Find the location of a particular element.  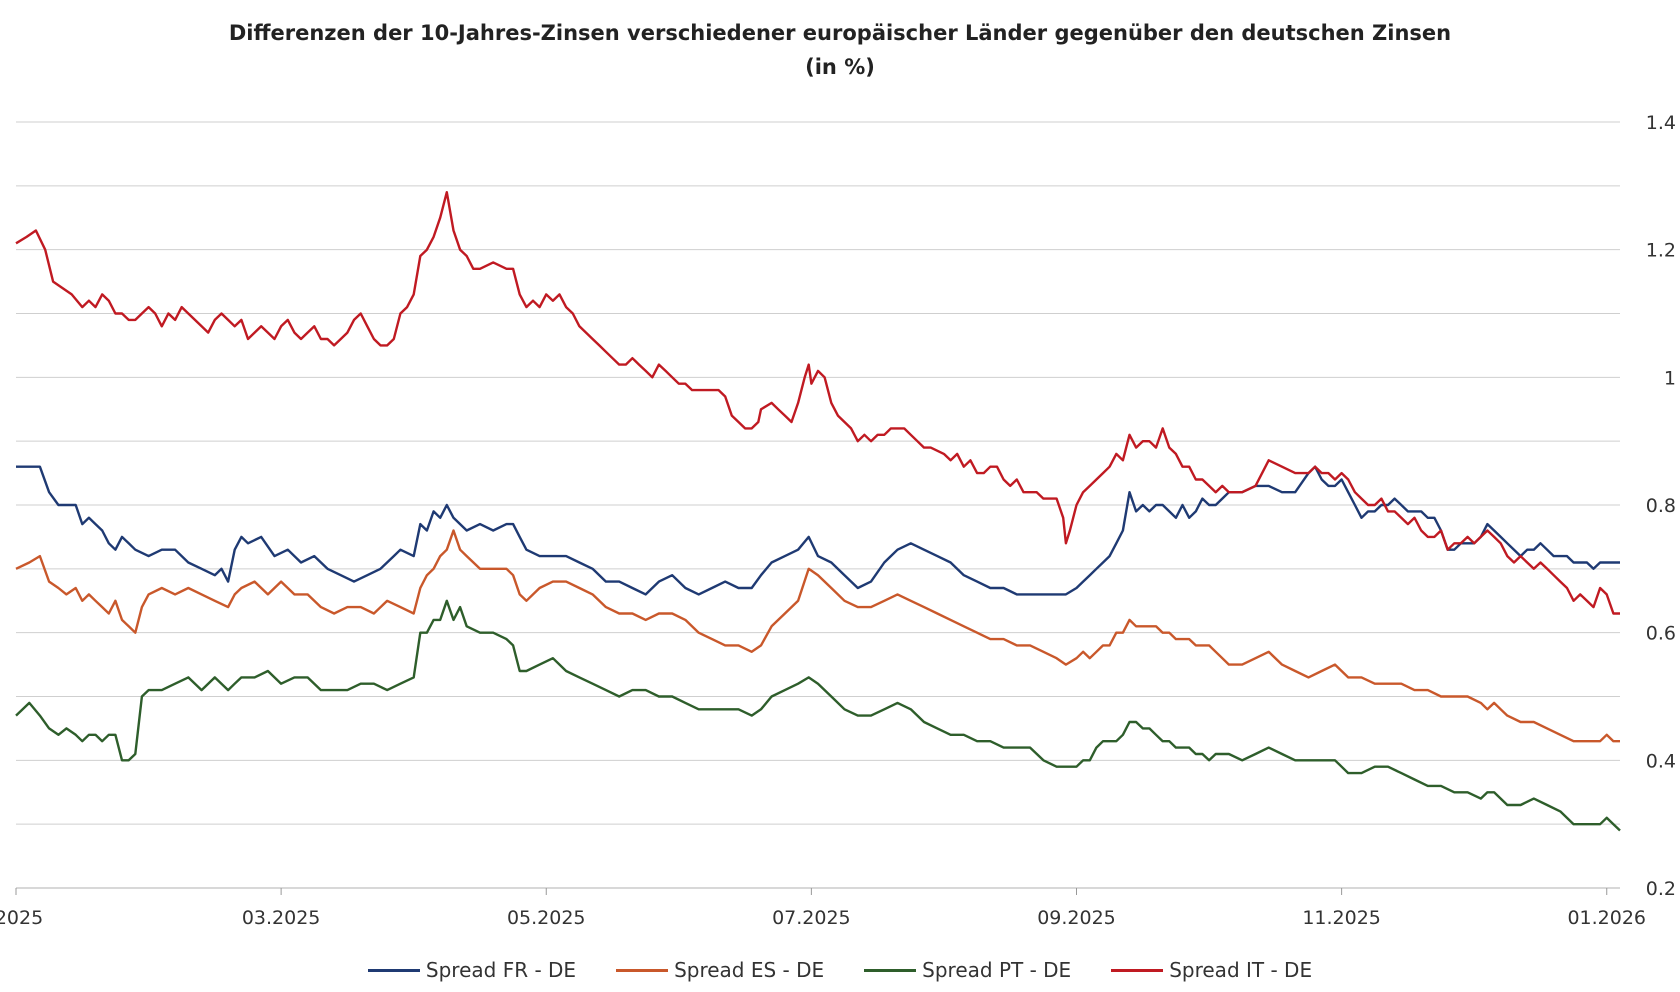

legend-label: Spread PT - DE is located at coordinates (997, 970).